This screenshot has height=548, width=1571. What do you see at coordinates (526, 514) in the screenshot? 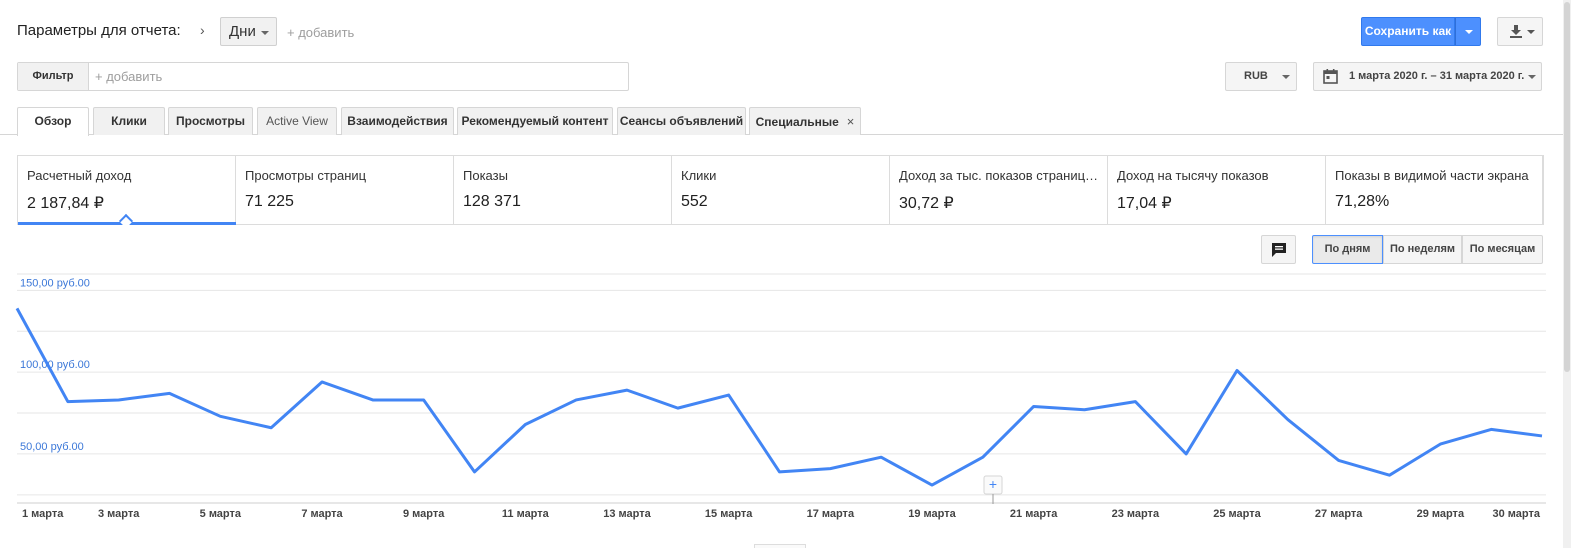
I see `x-tick-label: 11 марта` at bounding box center [526, 514].